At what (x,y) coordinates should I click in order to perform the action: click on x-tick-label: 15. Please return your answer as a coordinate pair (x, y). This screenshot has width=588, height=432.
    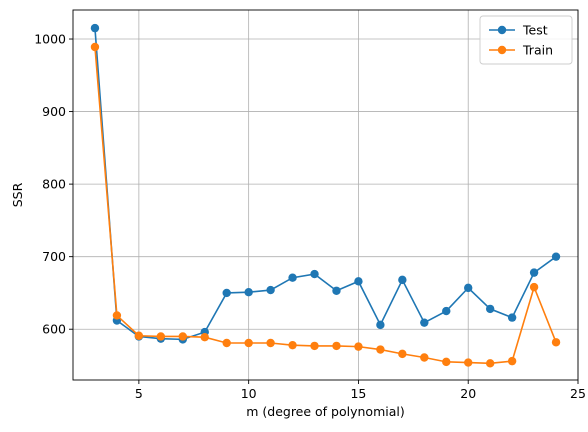
    Looking at the image, I should click on (358, 393).